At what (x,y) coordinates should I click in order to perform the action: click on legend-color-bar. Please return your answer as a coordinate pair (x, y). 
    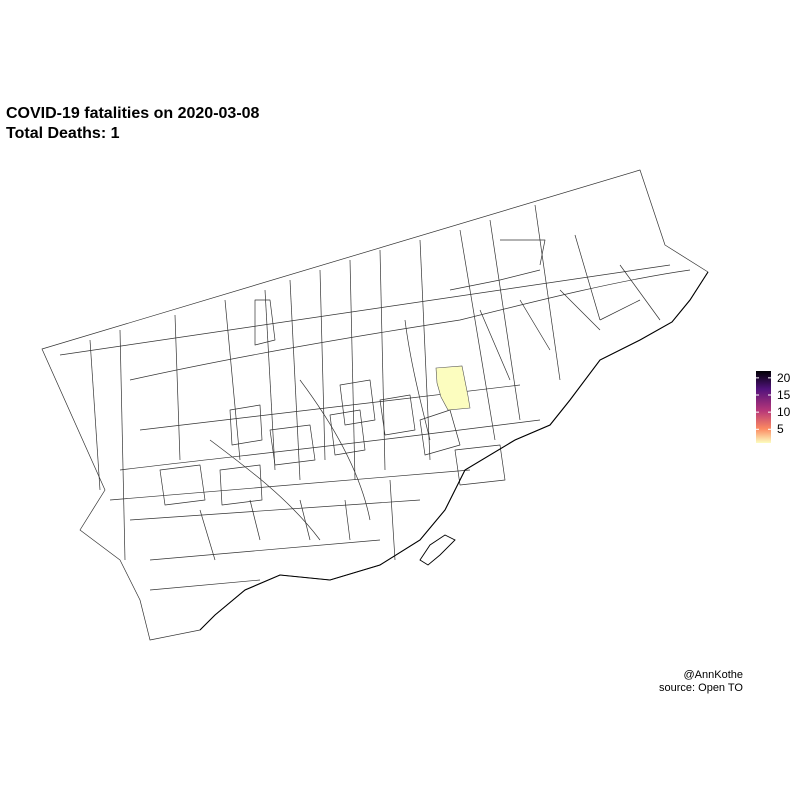
    Looking at the image, I should click on (763, 407).